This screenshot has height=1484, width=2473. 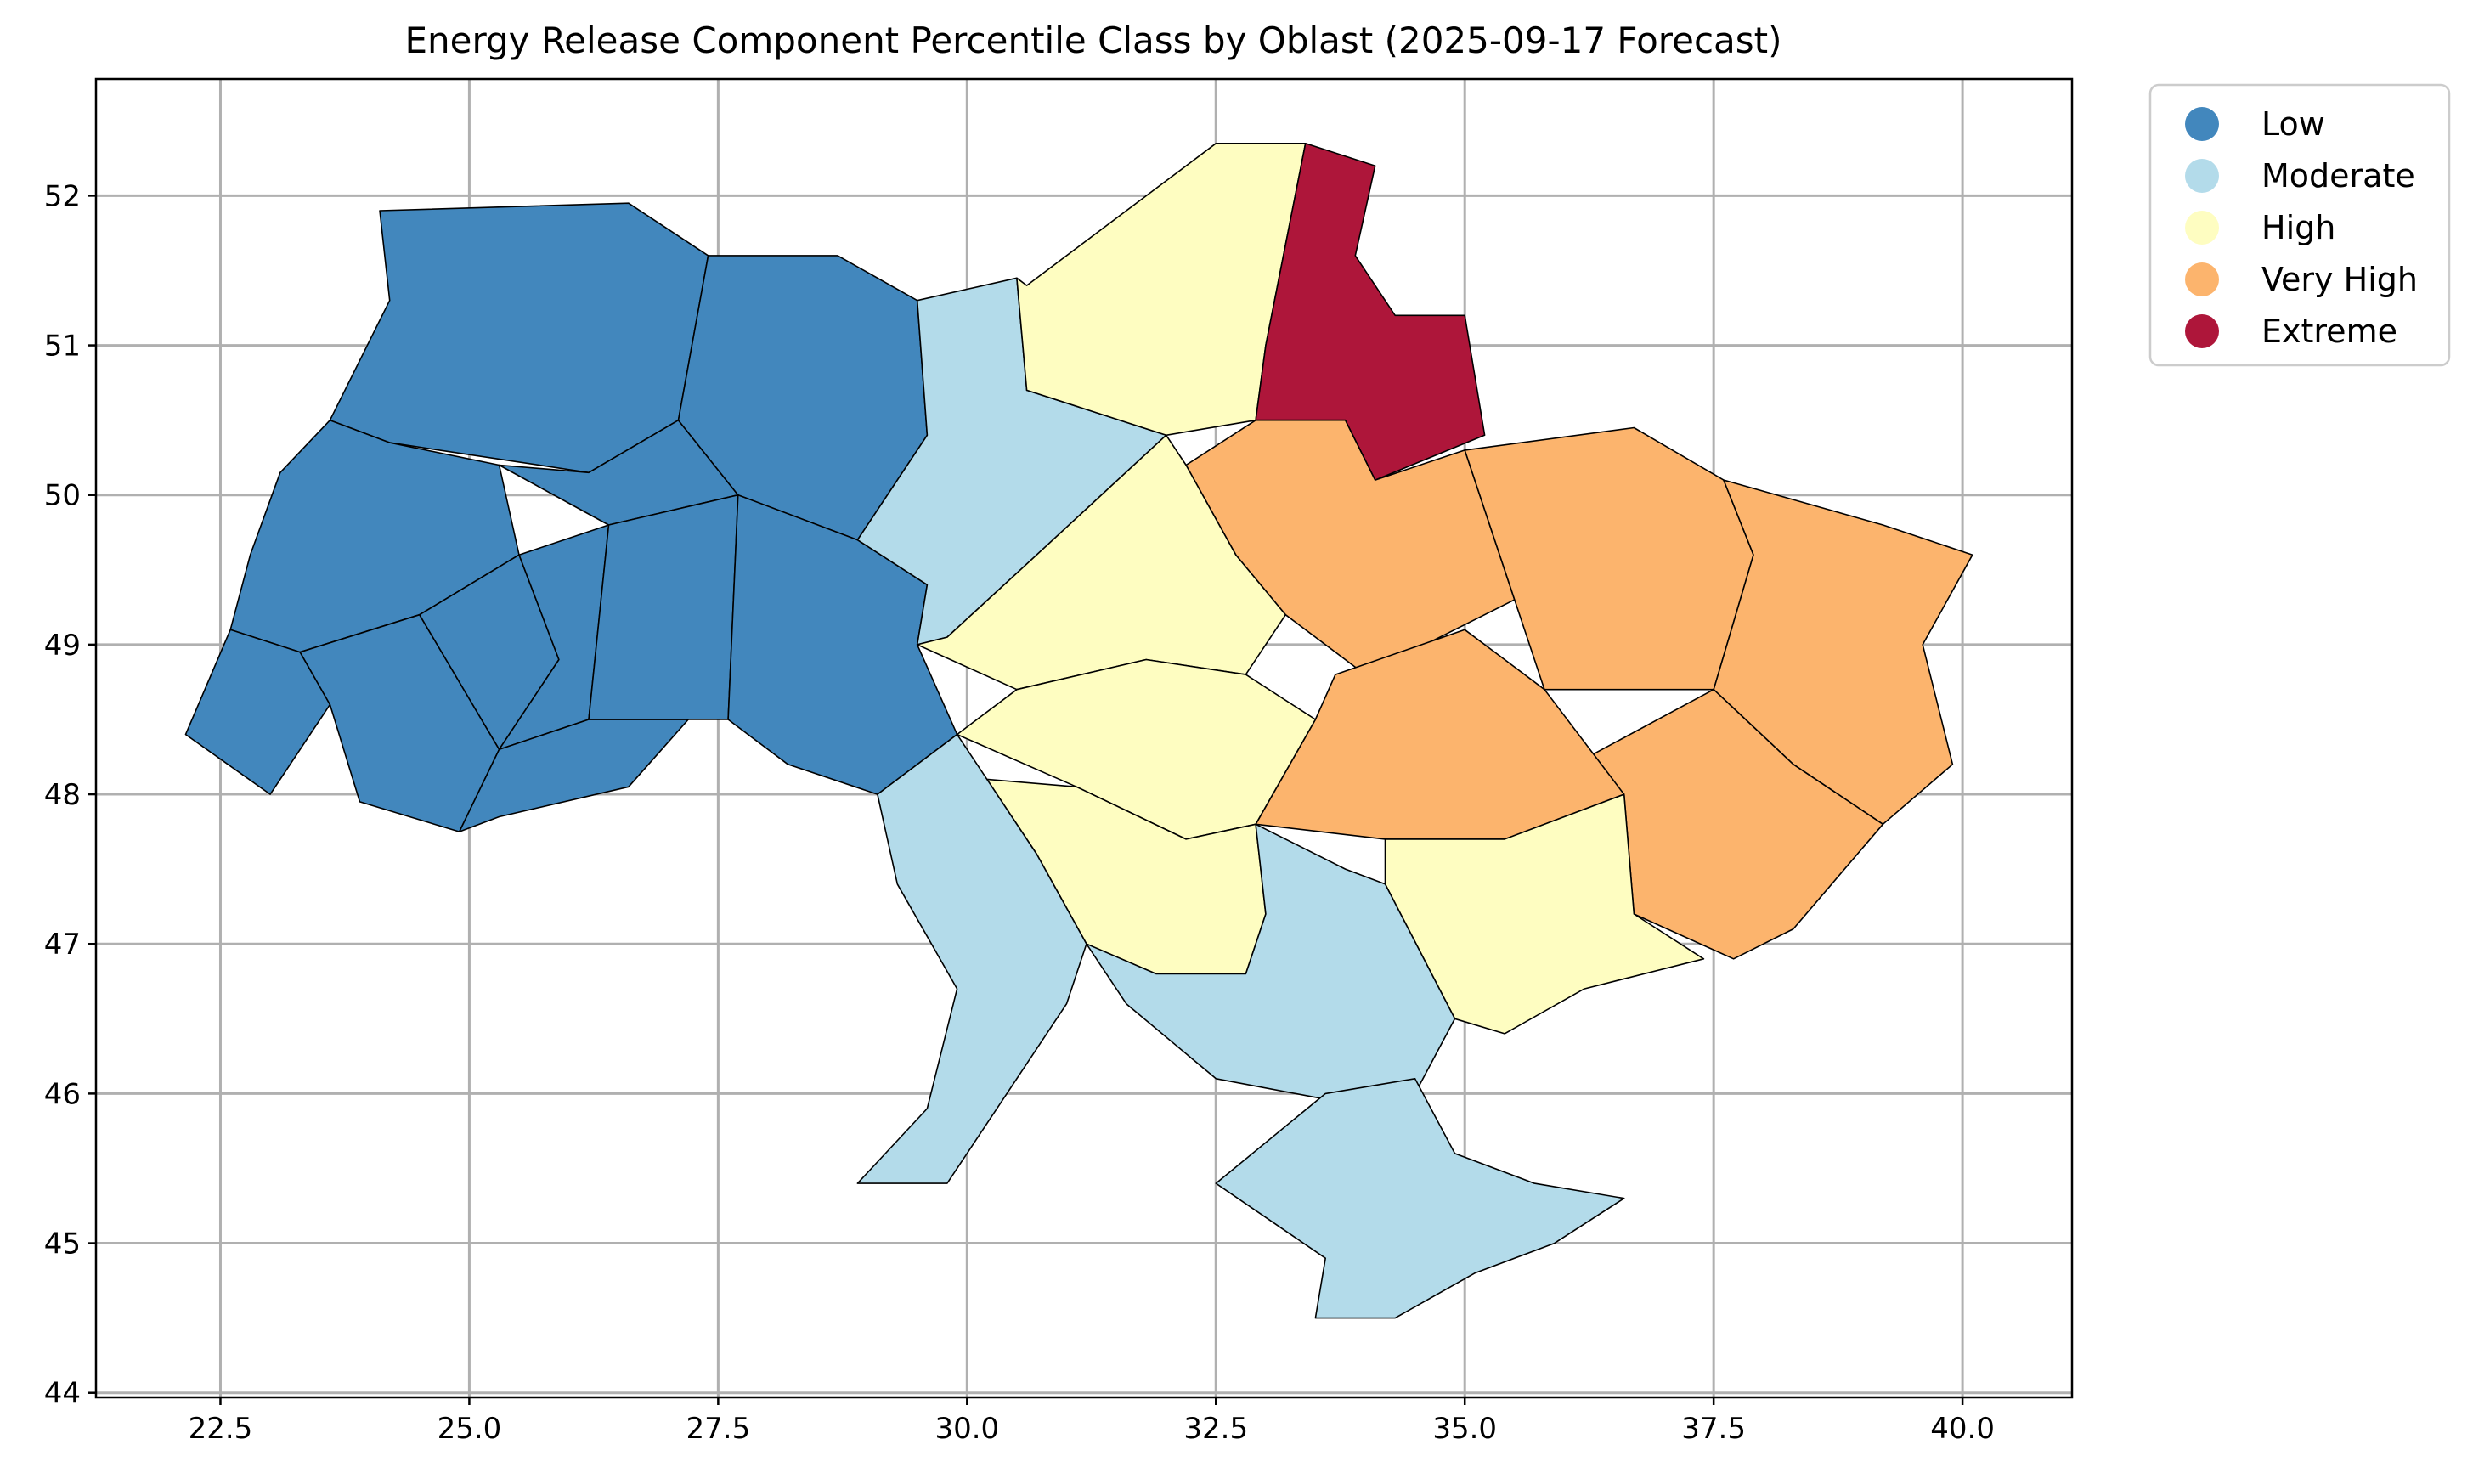 I want to click on legend-label: Moderate, so click(x=2338, y=176).